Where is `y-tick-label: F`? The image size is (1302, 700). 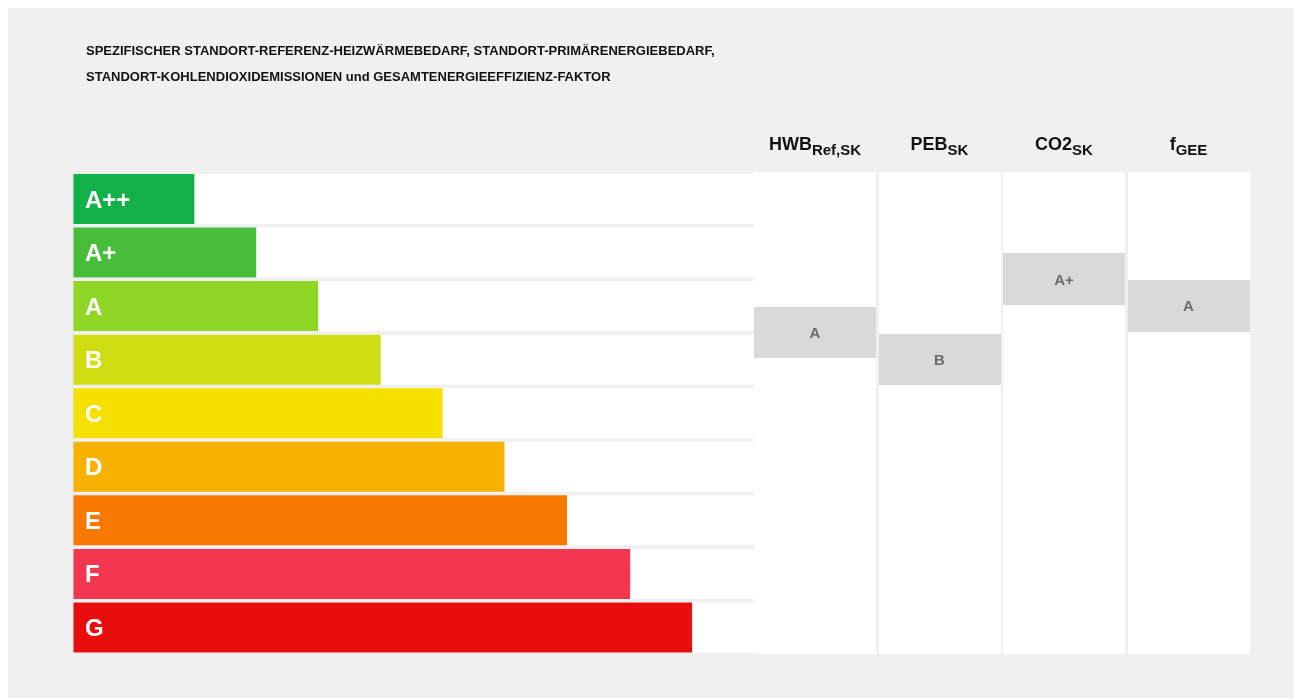 y-tick-label: F is located at coordinates (92, 574).